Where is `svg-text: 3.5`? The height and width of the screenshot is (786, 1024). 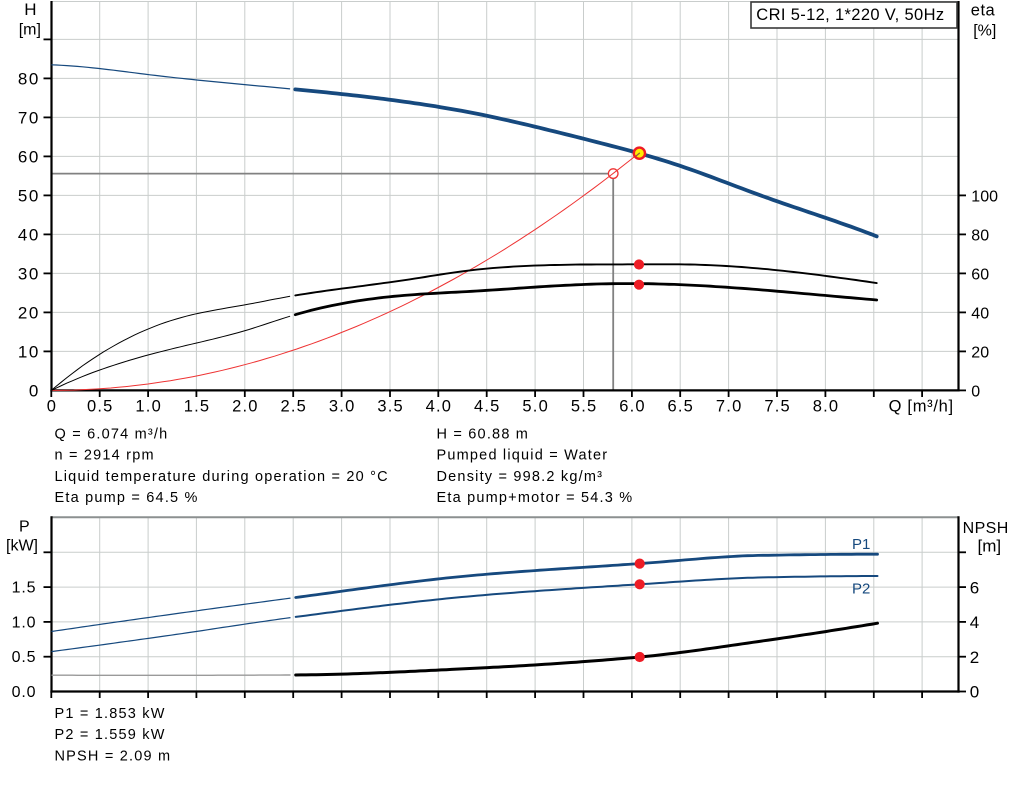
svg-text: 3.5 is located at coordinates (390, 407).